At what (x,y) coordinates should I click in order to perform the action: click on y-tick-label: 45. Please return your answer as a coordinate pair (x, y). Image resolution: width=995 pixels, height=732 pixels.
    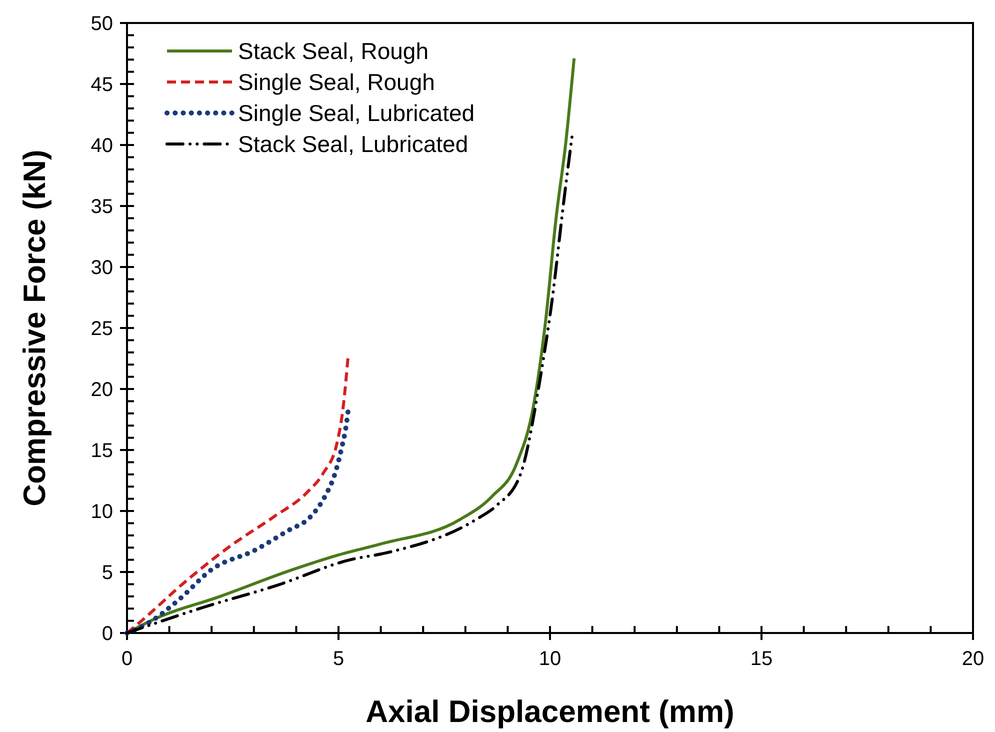
    Looking at the image, I should click on (101, 85).